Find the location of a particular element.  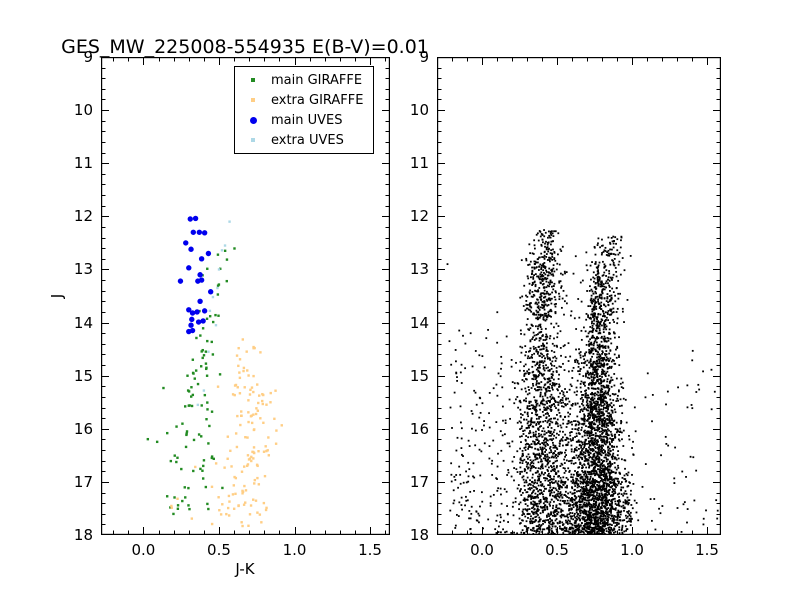

legend-item: main GIRAFFE is located at coordinates (304, 80).